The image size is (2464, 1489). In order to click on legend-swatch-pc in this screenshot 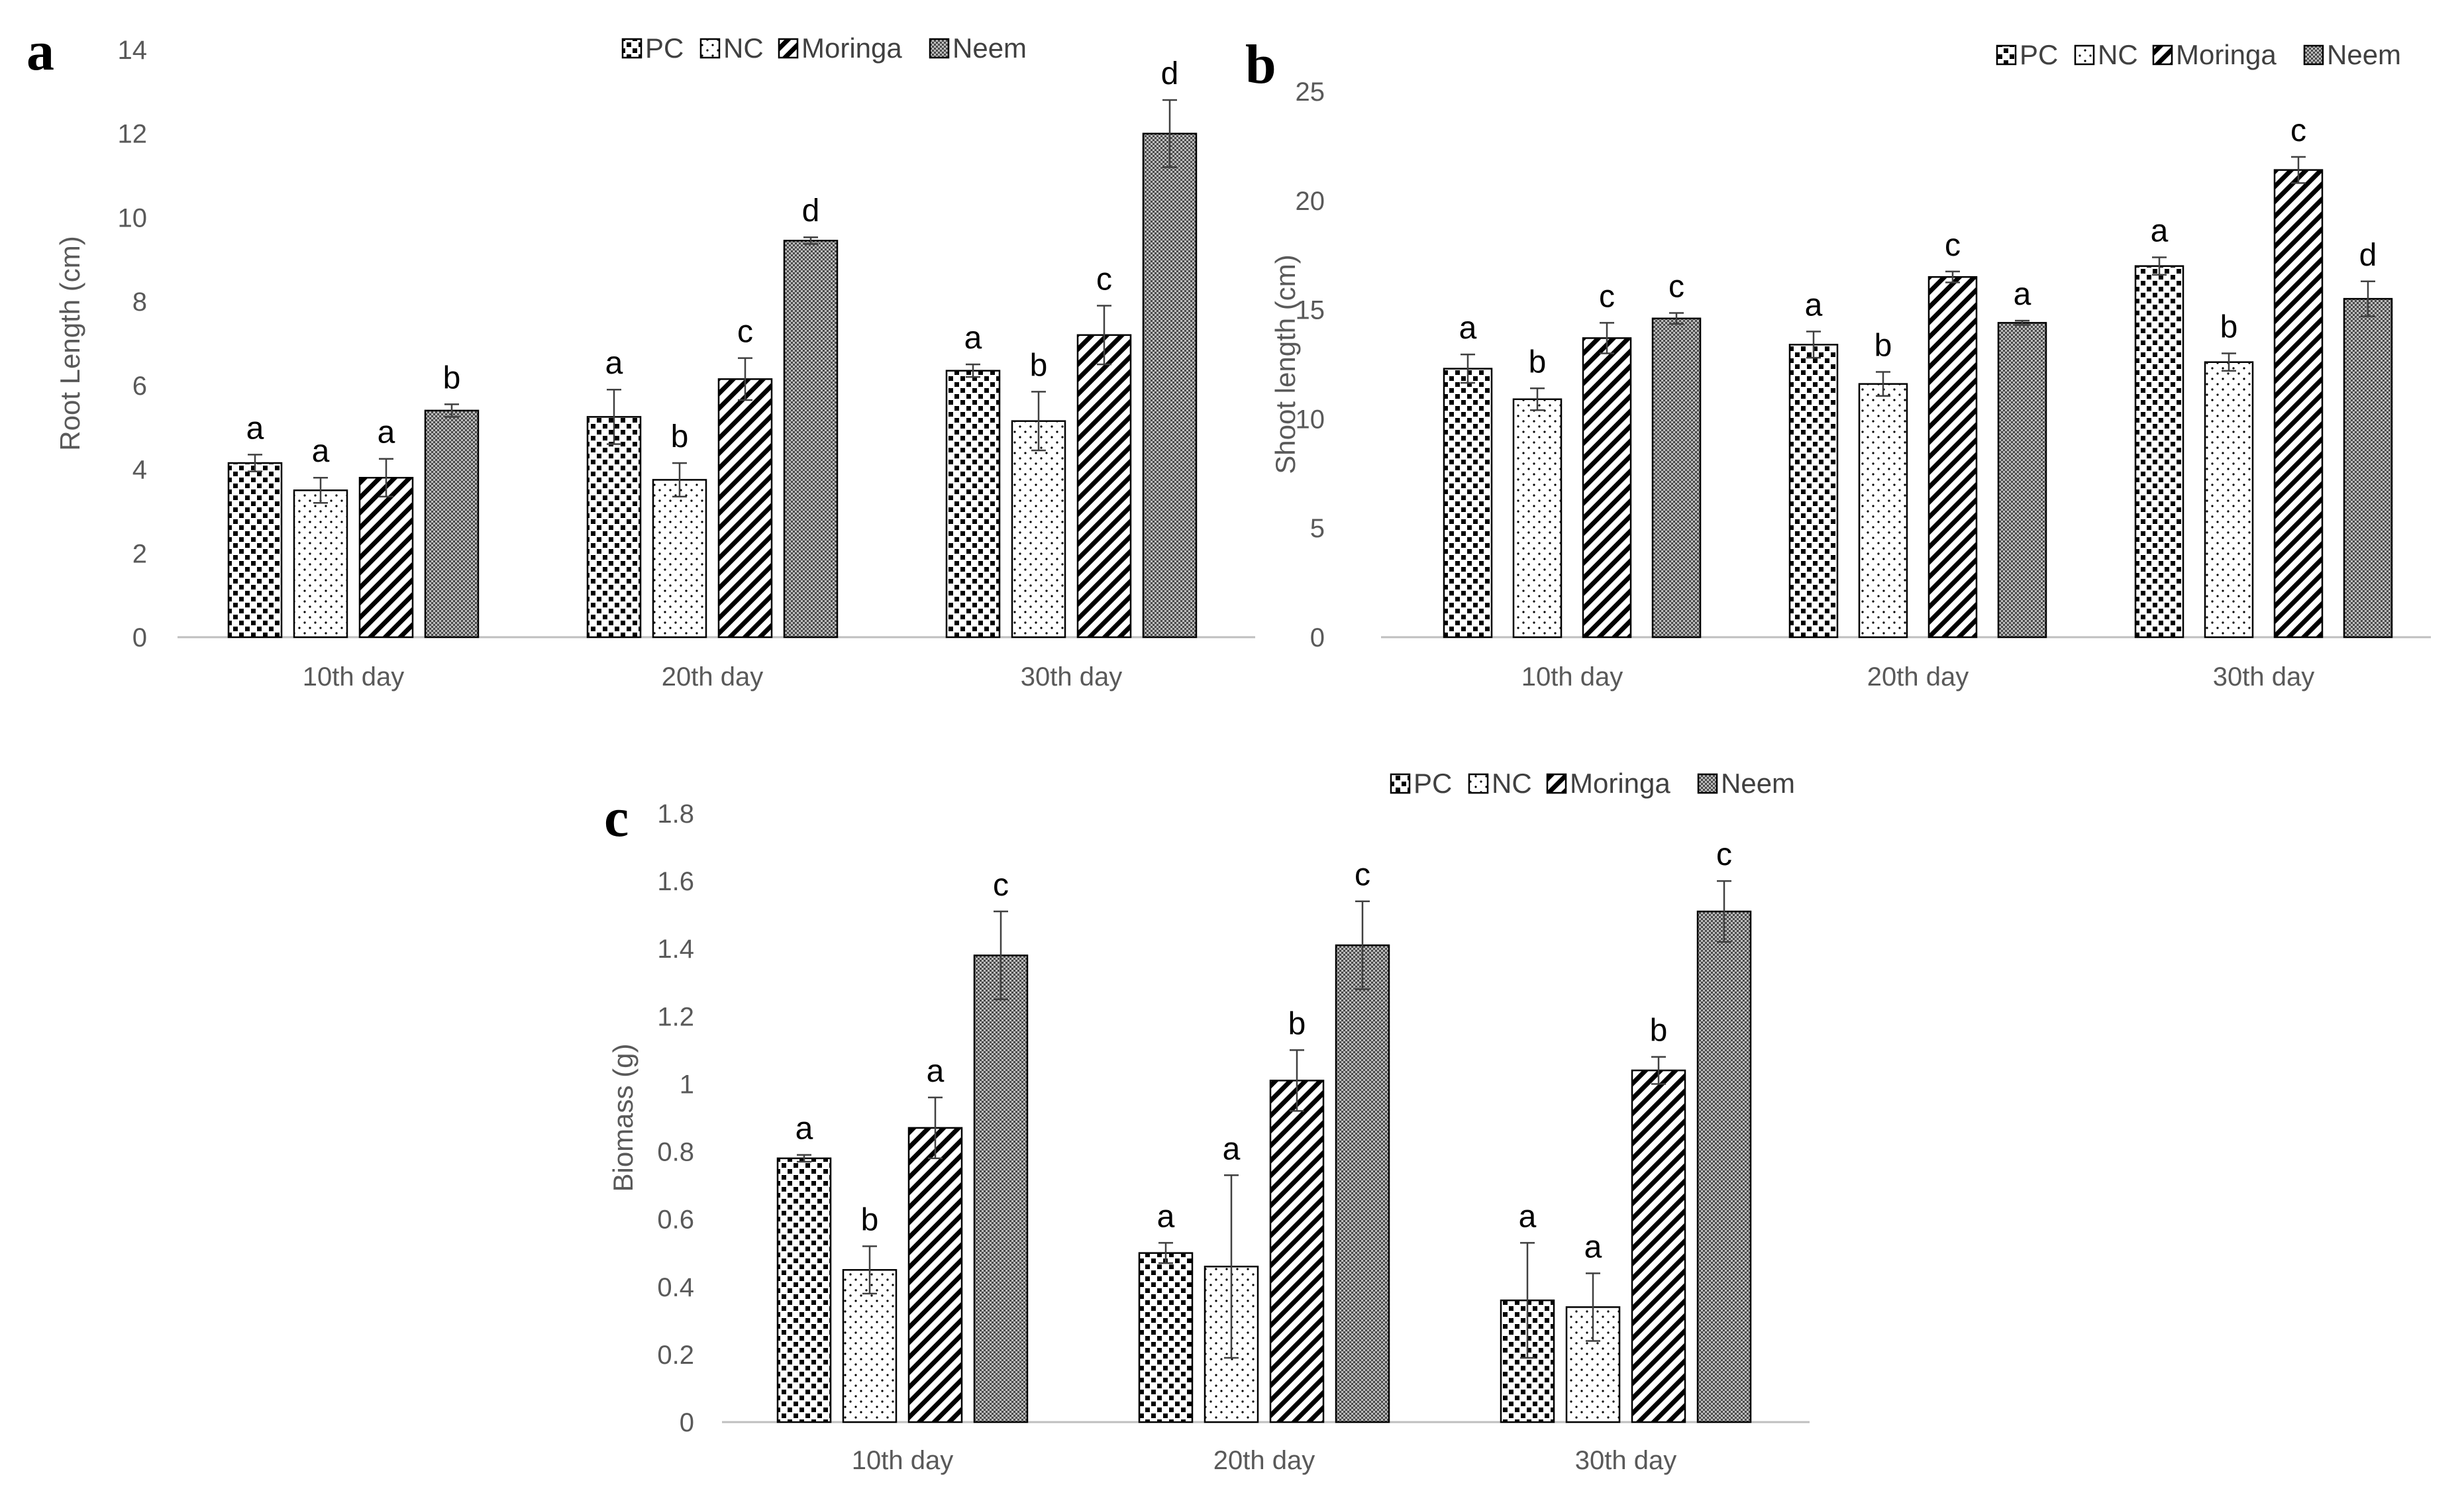, I will do `click(631, 48)`.